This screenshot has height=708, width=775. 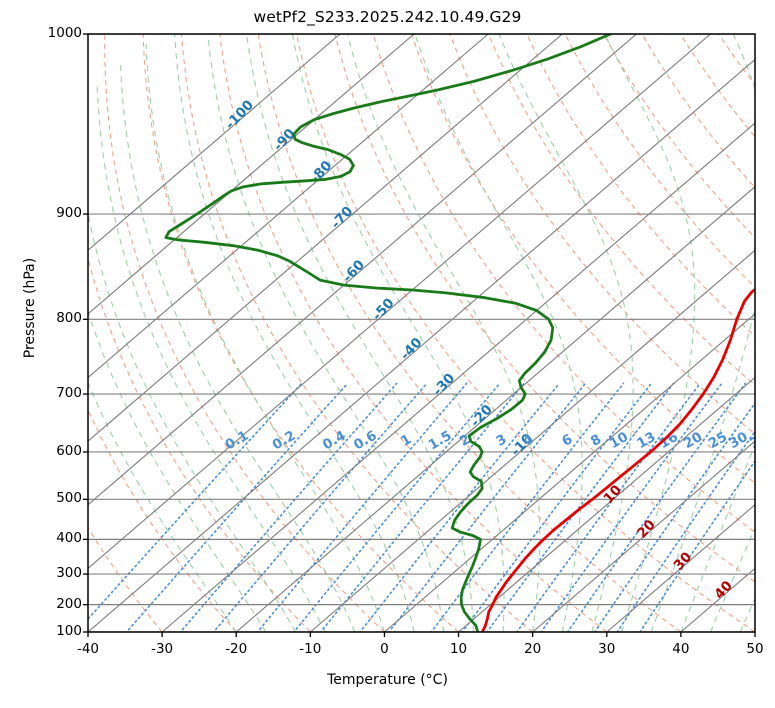 I want to click on x-axis-label: Temperature (°C), so click(x=387, y=680).